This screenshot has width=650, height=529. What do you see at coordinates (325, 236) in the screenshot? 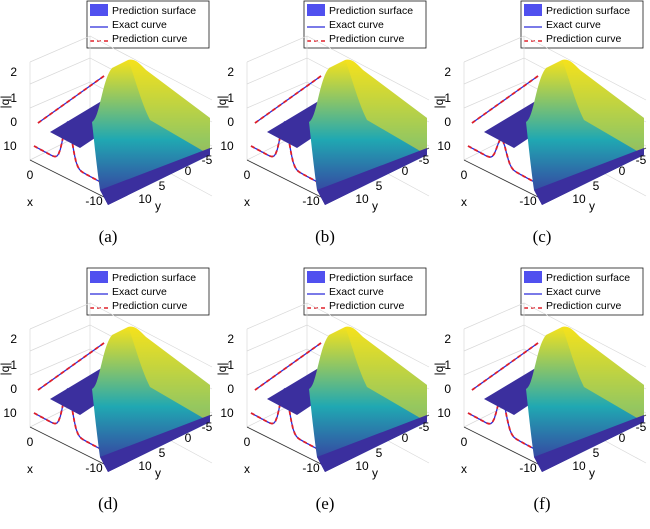
I see `panel-caption: (b)` at bounding box center [325, 236].